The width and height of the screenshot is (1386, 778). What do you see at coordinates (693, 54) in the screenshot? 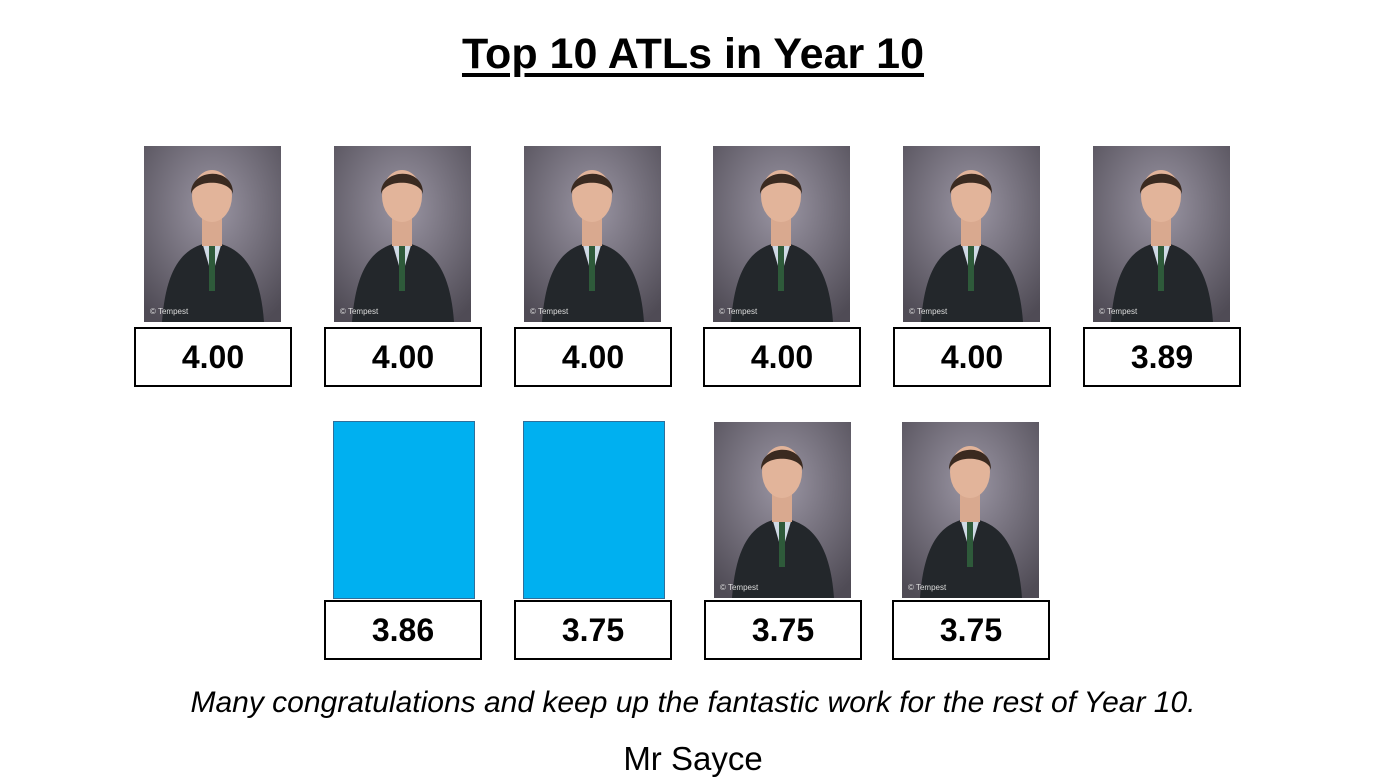
I see `slide-title: Top 10 ATLs in Year 10` at bounding box center [693, 54].